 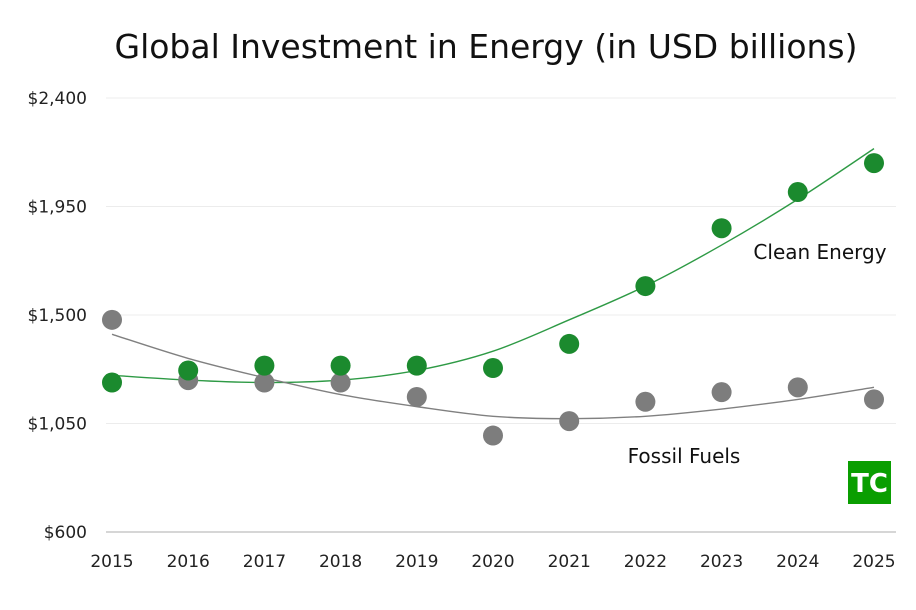 What do you see at coordinates (873, 562) in the screenshot?
I see `x-tick-label: 2025` at bounding box center [873, 562].